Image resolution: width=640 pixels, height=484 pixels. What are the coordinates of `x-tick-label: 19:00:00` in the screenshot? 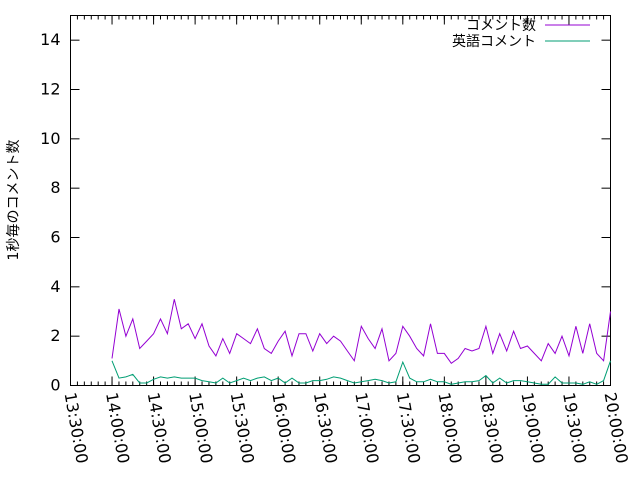 It's located at (532, 428).